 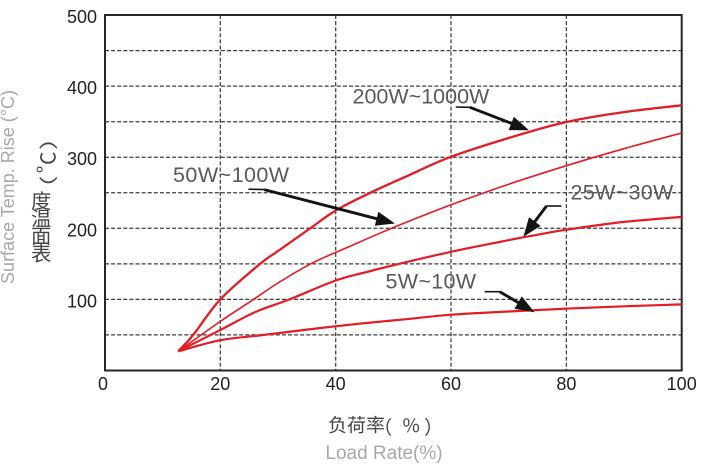 I want to click on svg-text: Surface Temp. Rise (°C), so click(x=9, y=187).